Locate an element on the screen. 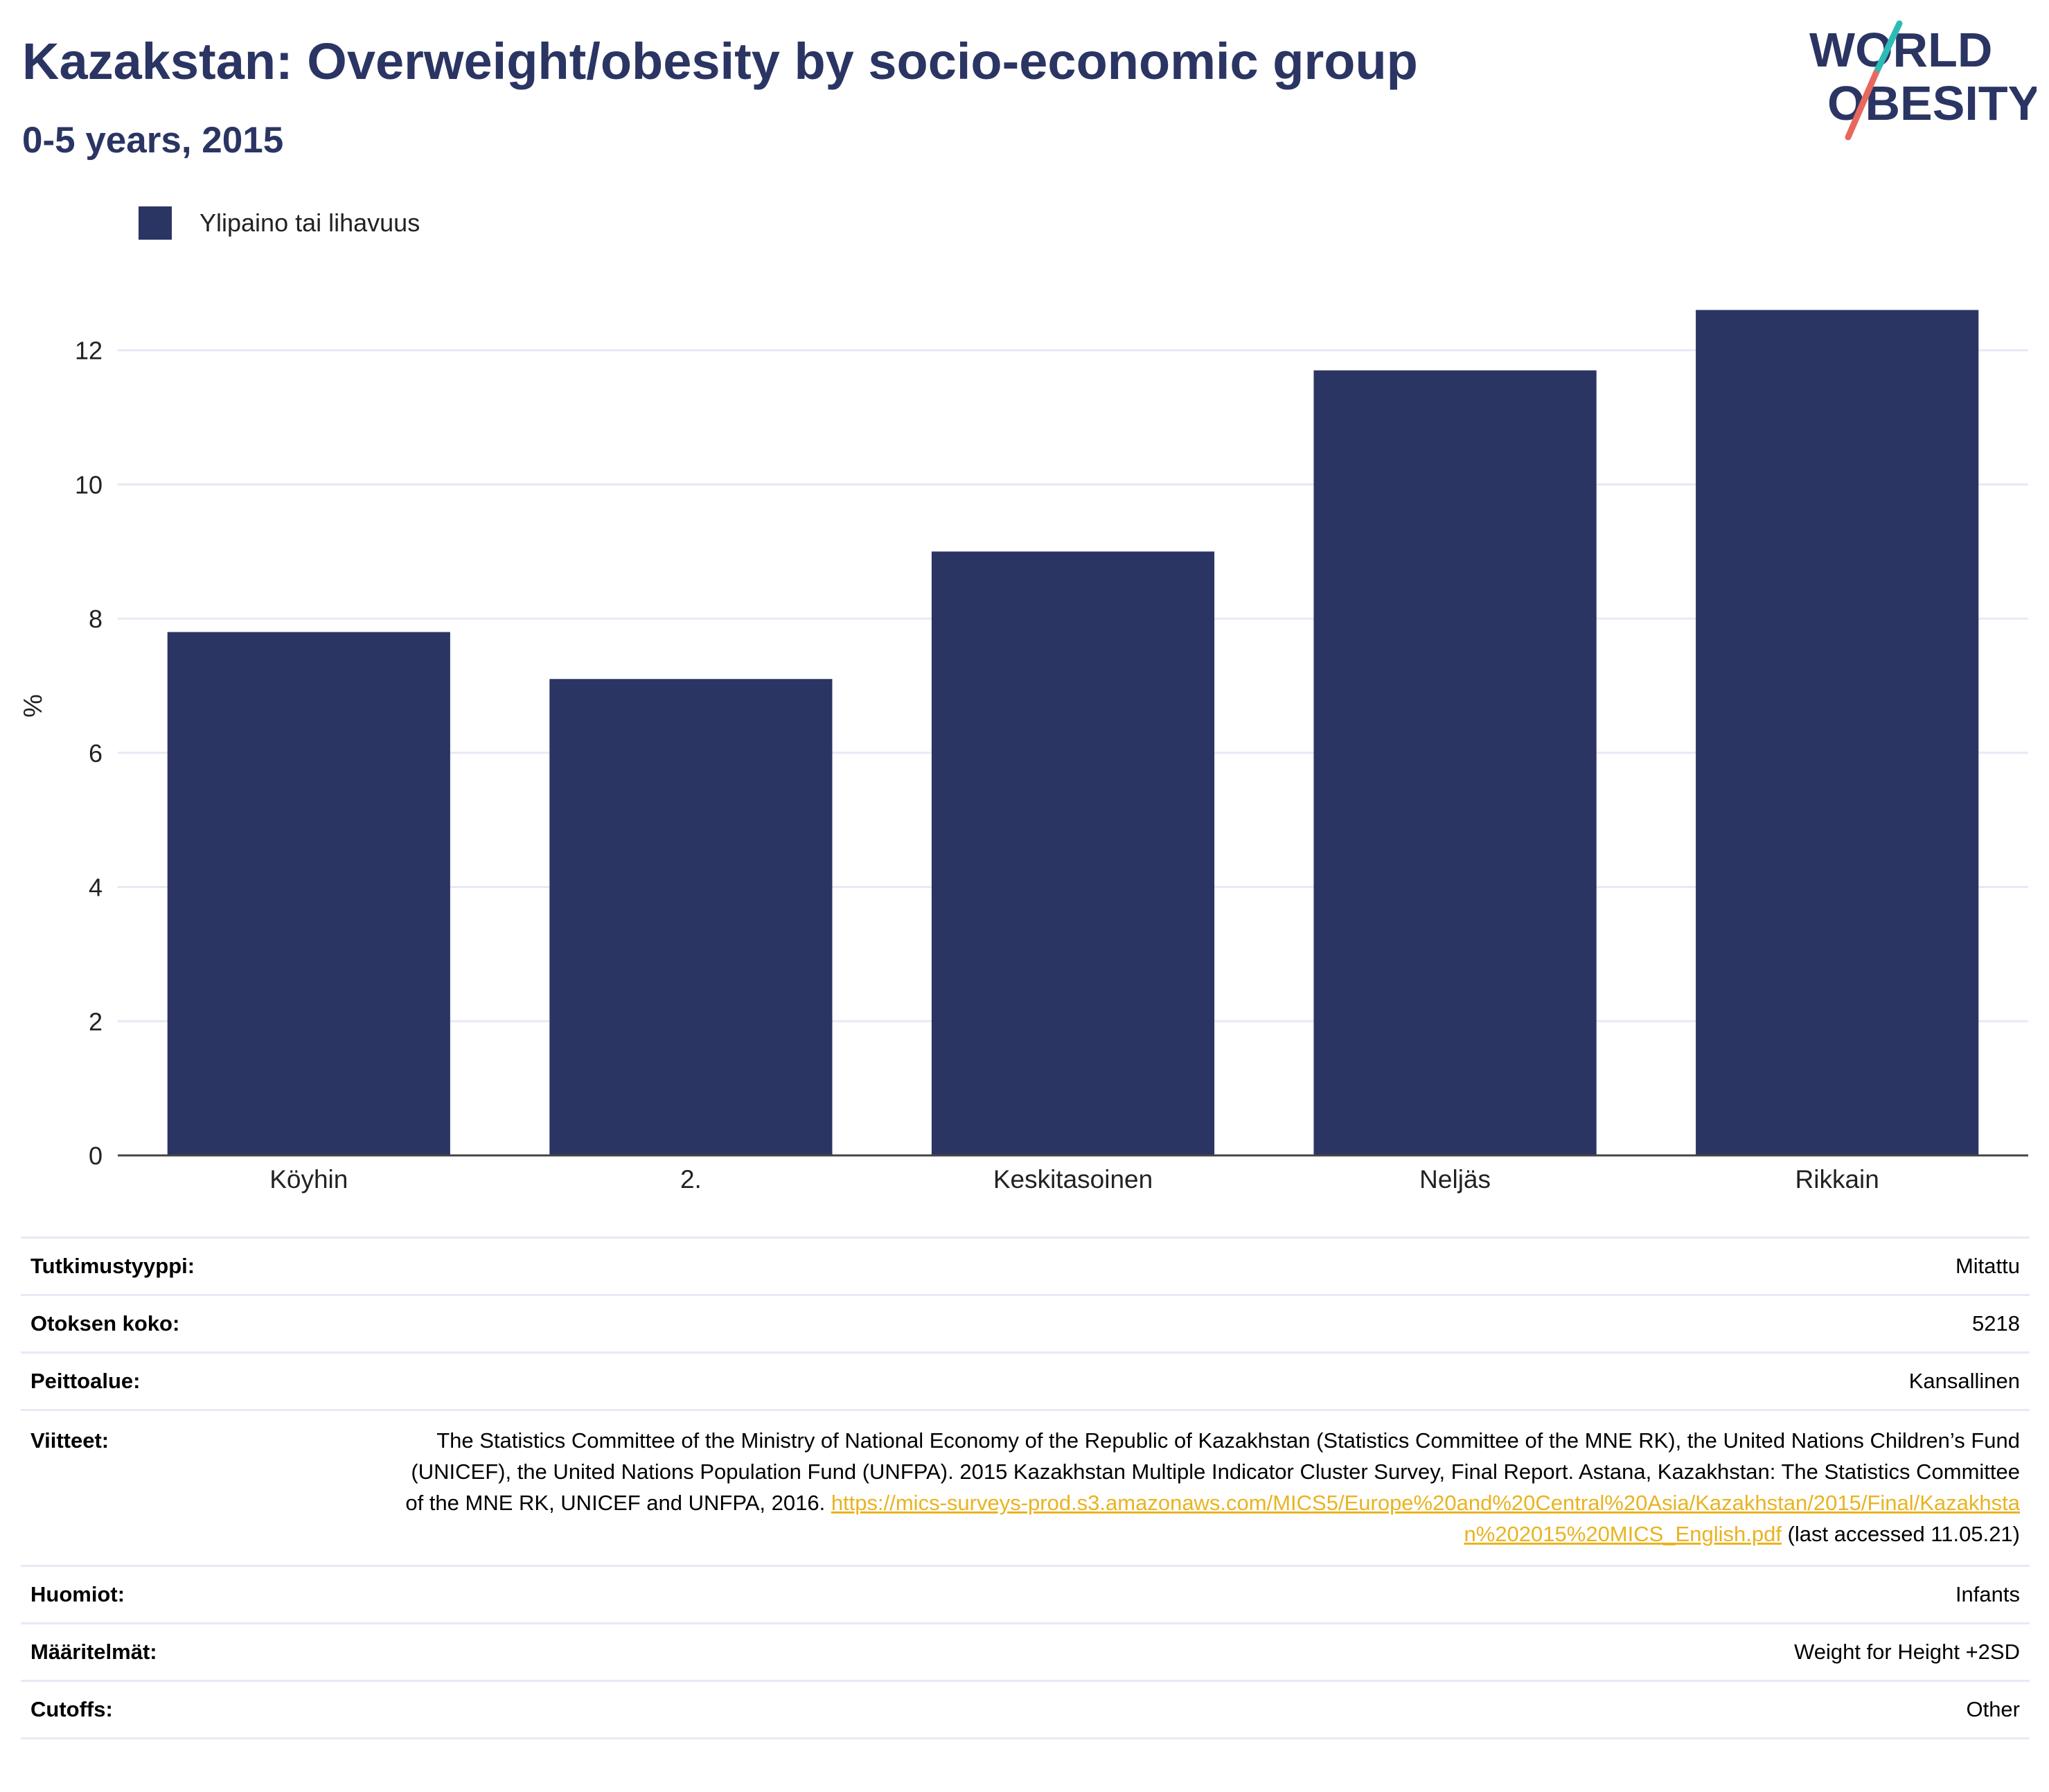 This screenshot has width=2049, height=1792. info-value-text: Mitattu is located at coordinates (1988, 1266).